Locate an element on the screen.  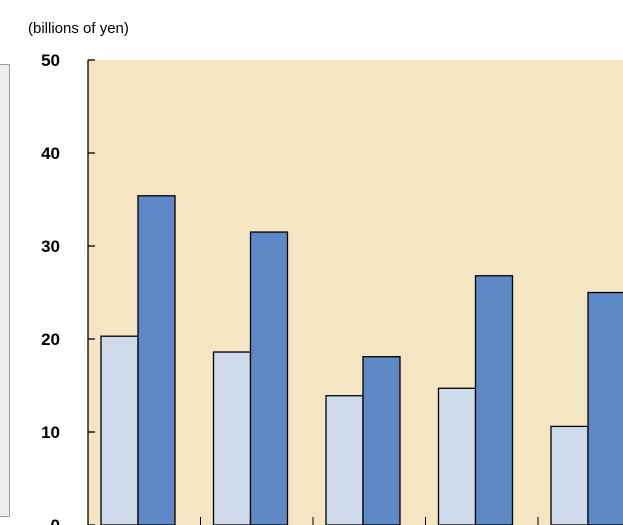
y-tick-label: 50 is located at coordinates (50, 60).